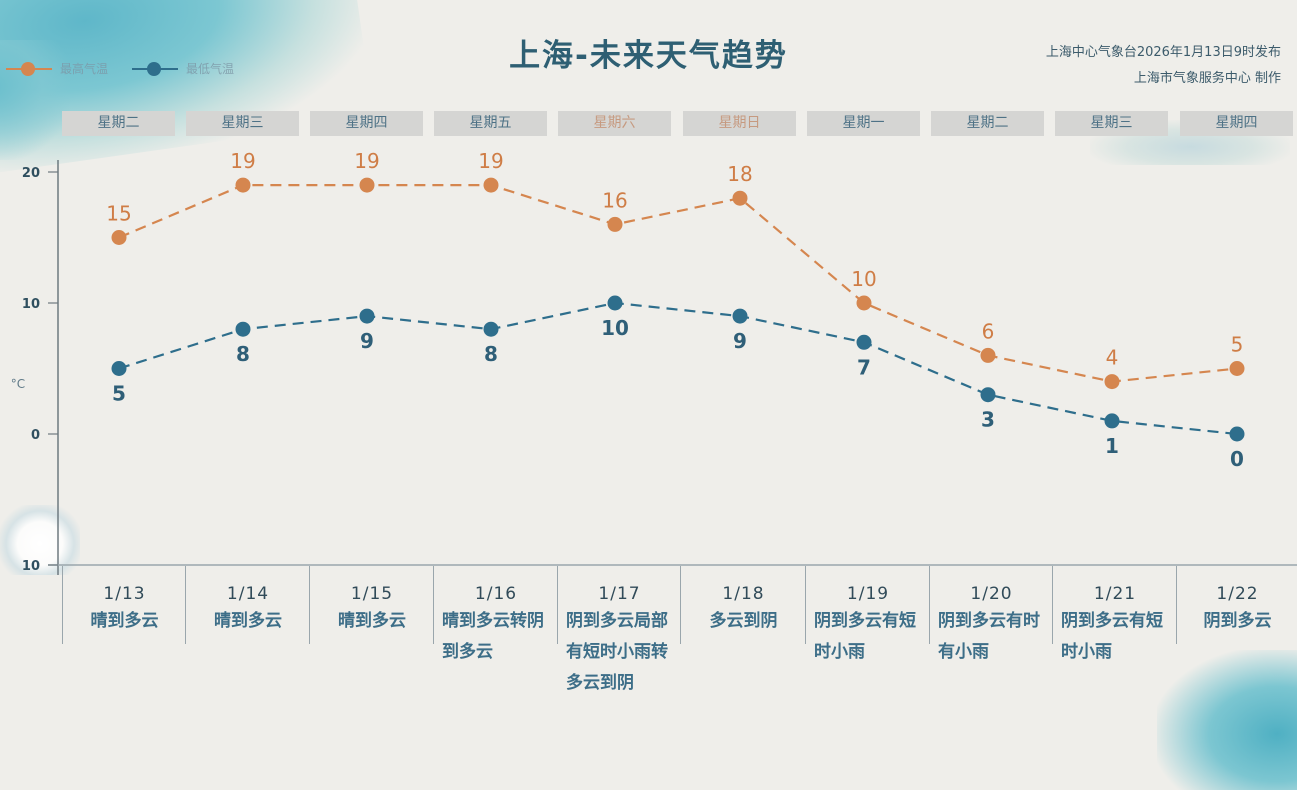 The image size is (1297, 790). What do you see at coordinates (1163, 66) in the screenshot?
I see `publisher-info: 上海中心气象台2026年1月13日9时发布 上海市气象服务中心 制作` at bounding box center [1163, 66].